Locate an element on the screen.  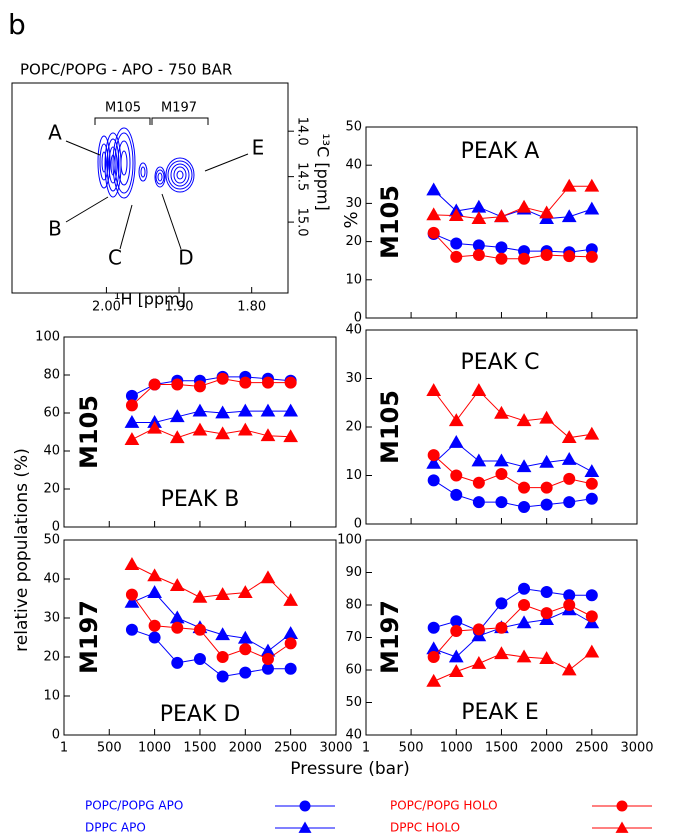
x-tick-label: 2.00 is located at coordinates (106, 307).